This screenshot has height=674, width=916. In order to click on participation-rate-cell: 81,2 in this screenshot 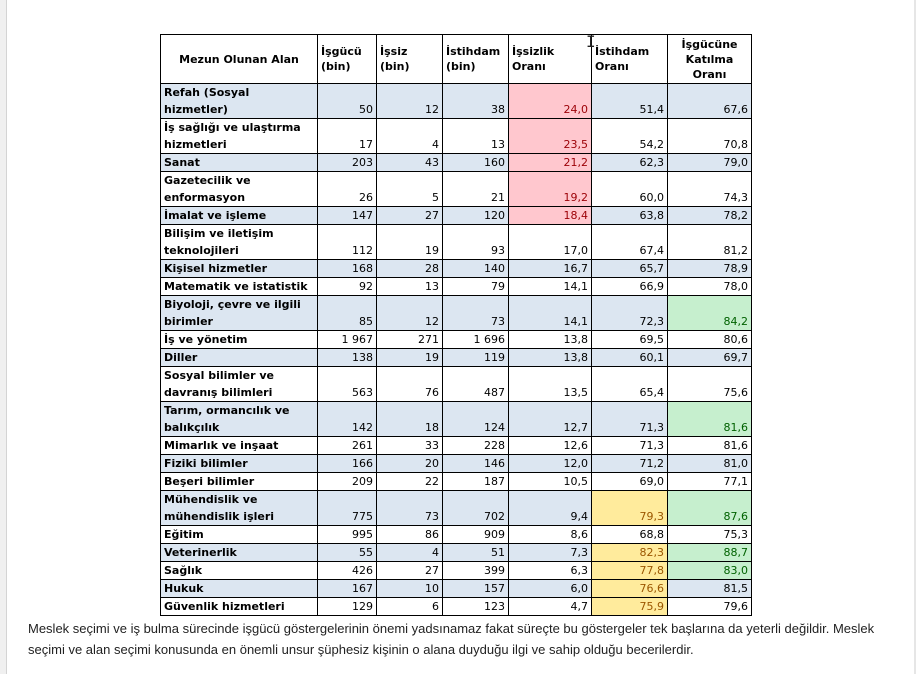, I will do `click(709, 242)`.